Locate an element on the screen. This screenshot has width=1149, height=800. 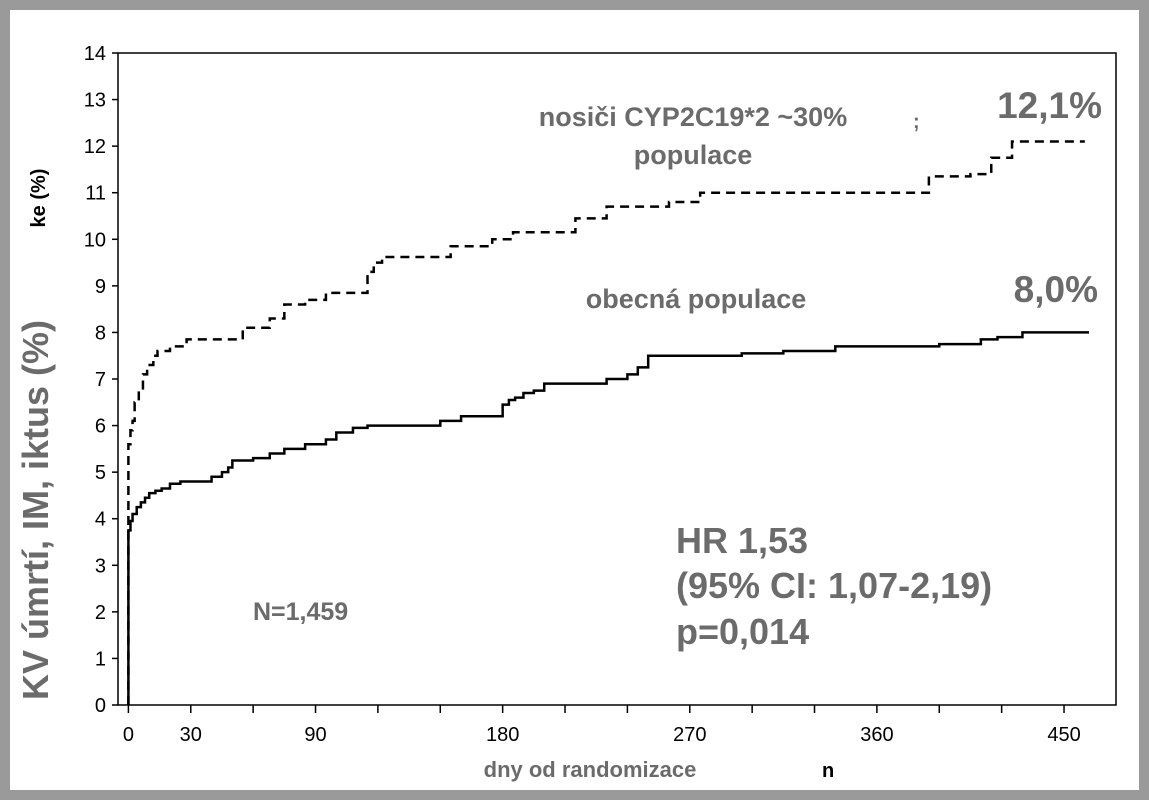
y-tick-label: 2 is located at coordinates (100, 613).